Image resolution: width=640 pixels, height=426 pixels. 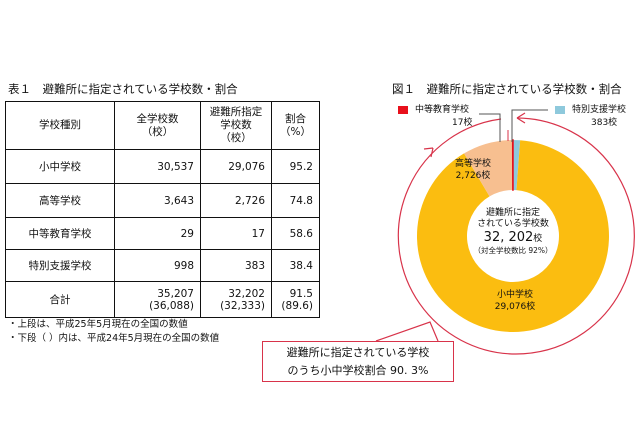 What do you see at coordinates (162, 200) in the screenshot?
I see `table-row: 高等学校 3,643 2,726 74.8` at bounding box center [162, 200].